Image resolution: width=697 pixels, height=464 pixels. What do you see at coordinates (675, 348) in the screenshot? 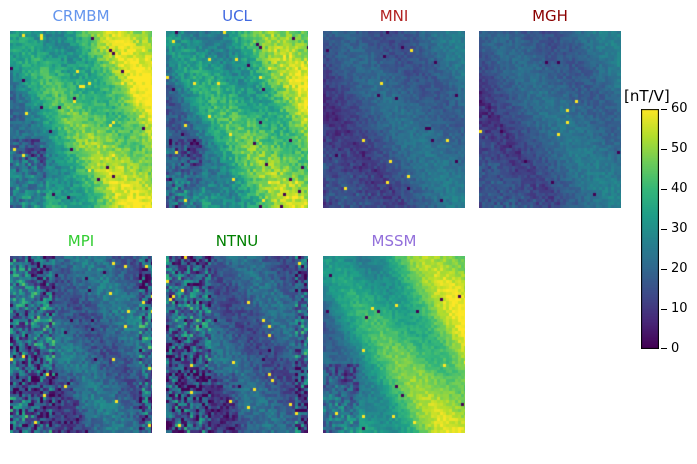
I see `colorbar-tick-label: 0` at bounding box center [675, 348].